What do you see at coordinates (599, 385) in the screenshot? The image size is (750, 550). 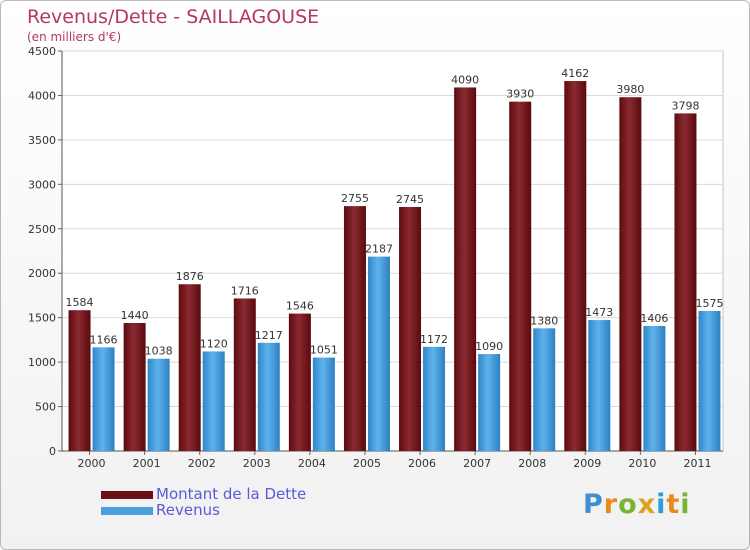 I see `bar-revenue-2009` at bounding box center [599, 385].